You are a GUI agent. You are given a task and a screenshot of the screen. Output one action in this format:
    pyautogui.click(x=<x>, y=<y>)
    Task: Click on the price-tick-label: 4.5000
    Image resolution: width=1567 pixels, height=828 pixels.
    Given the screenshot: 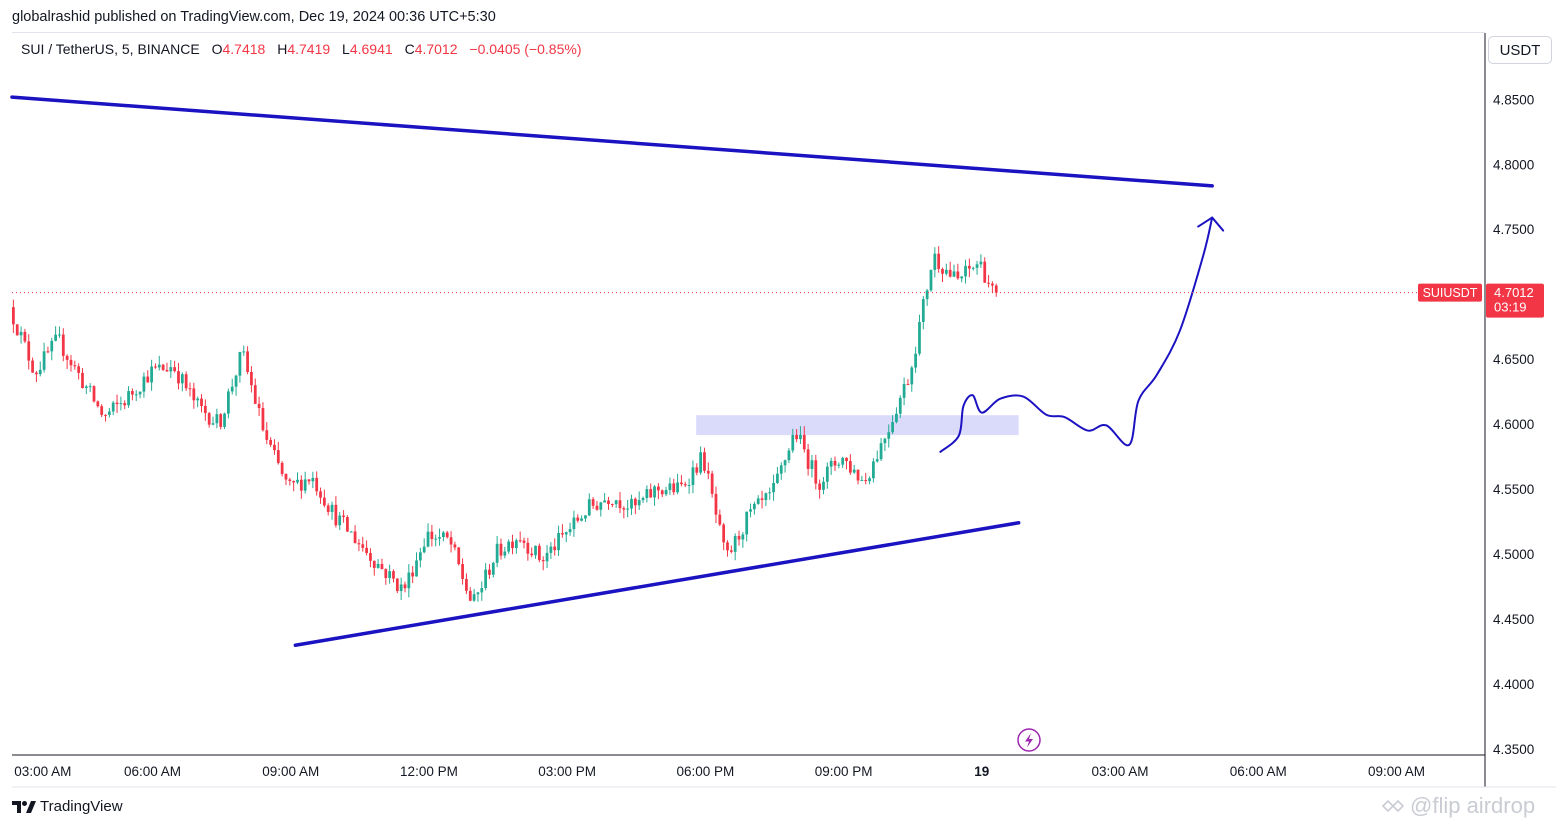 What is the action you would take?
    pyautogui.click(x=1513, y=554)
    